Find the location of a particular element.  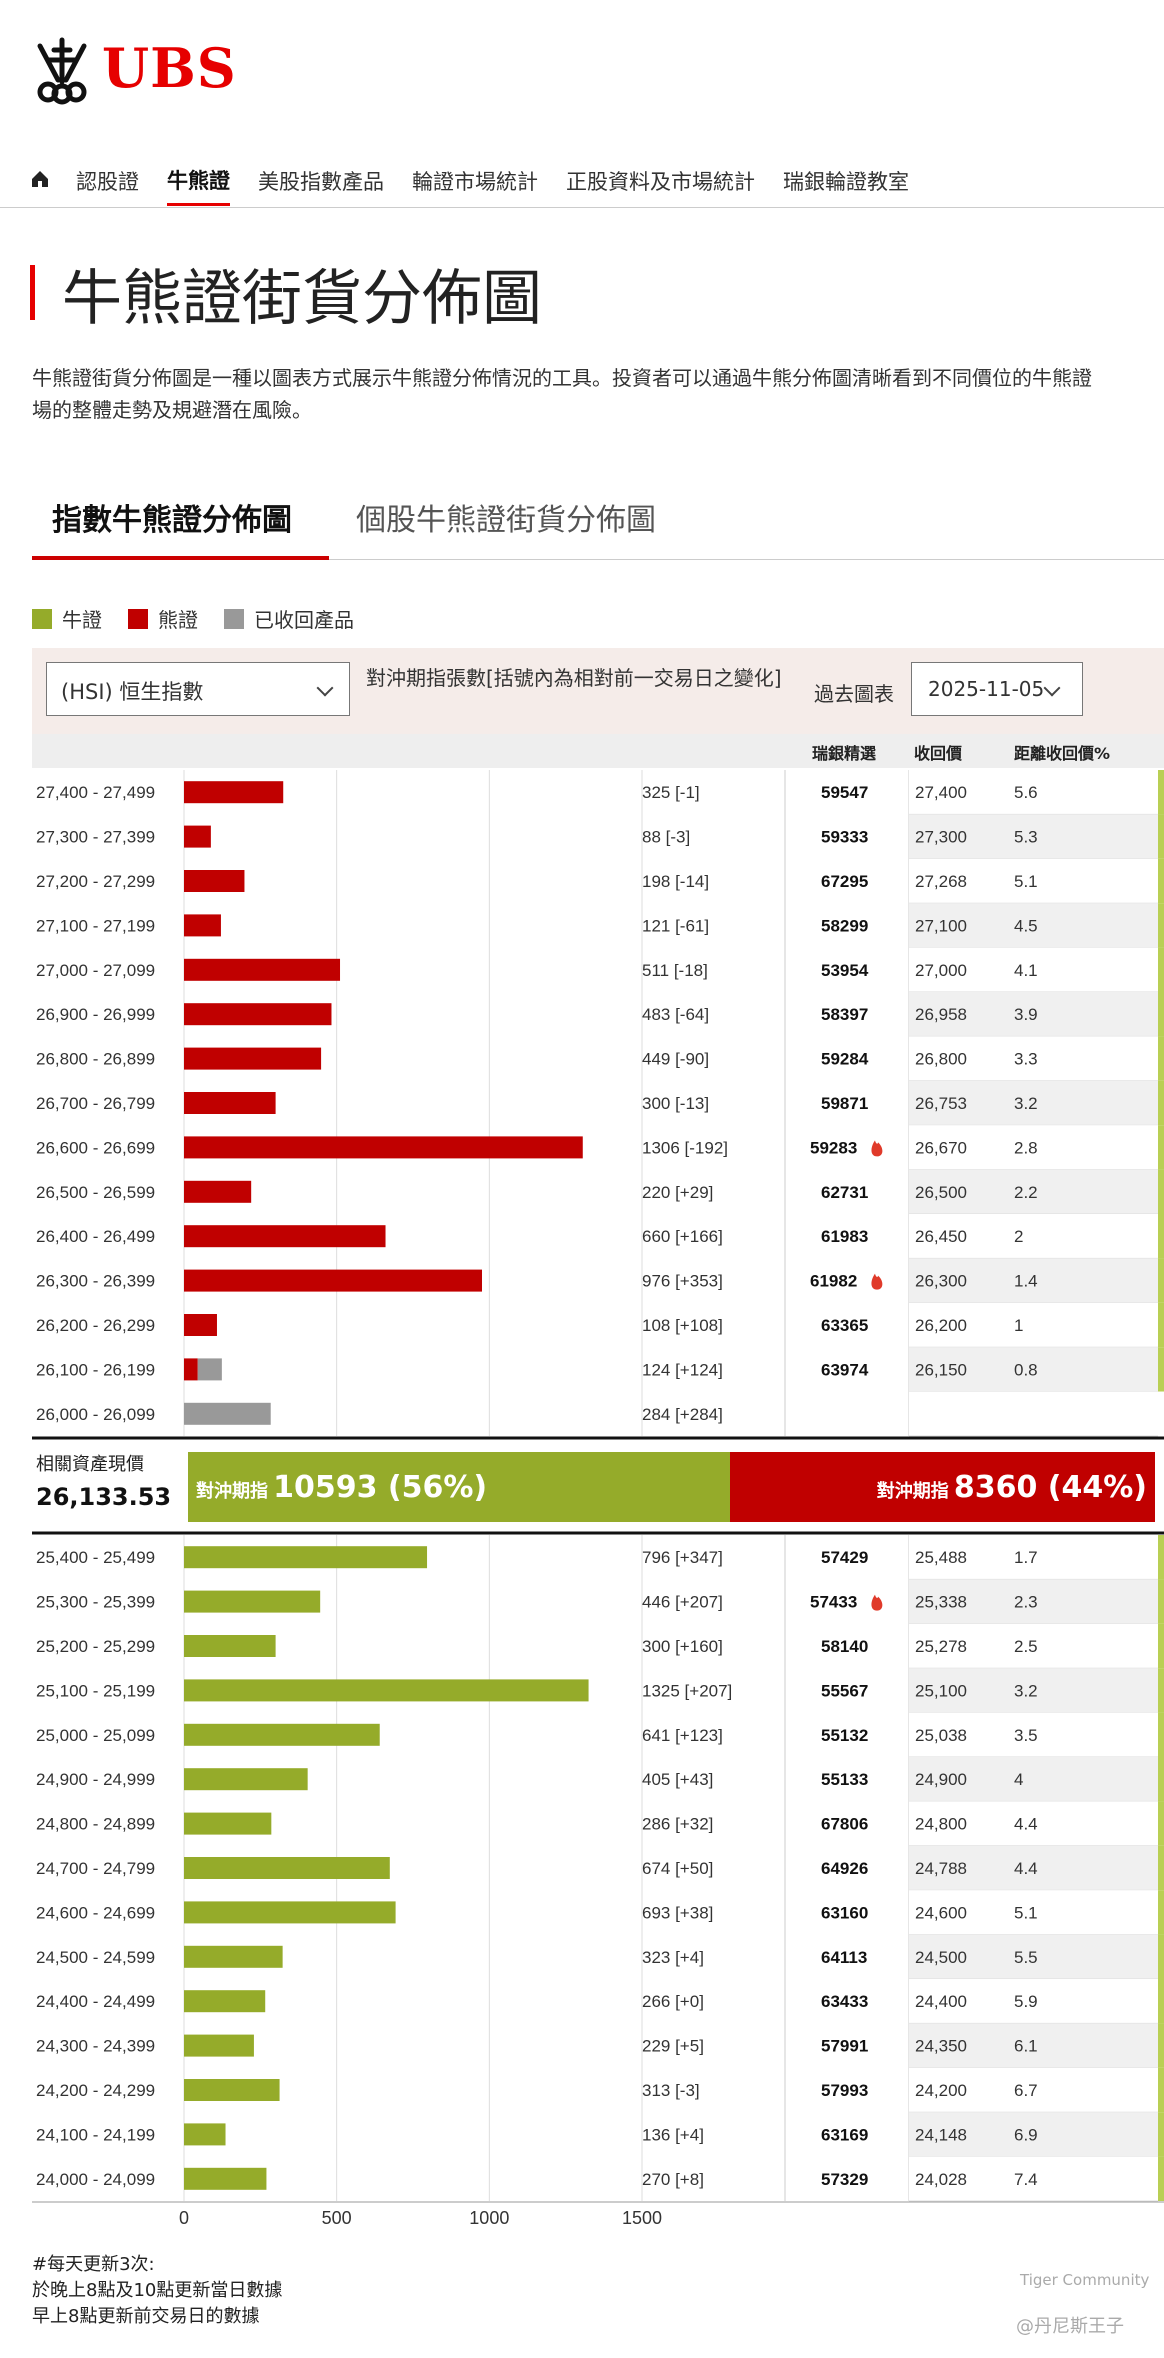

bear-pick-code: 58299 is located at coordinates (844, 925).